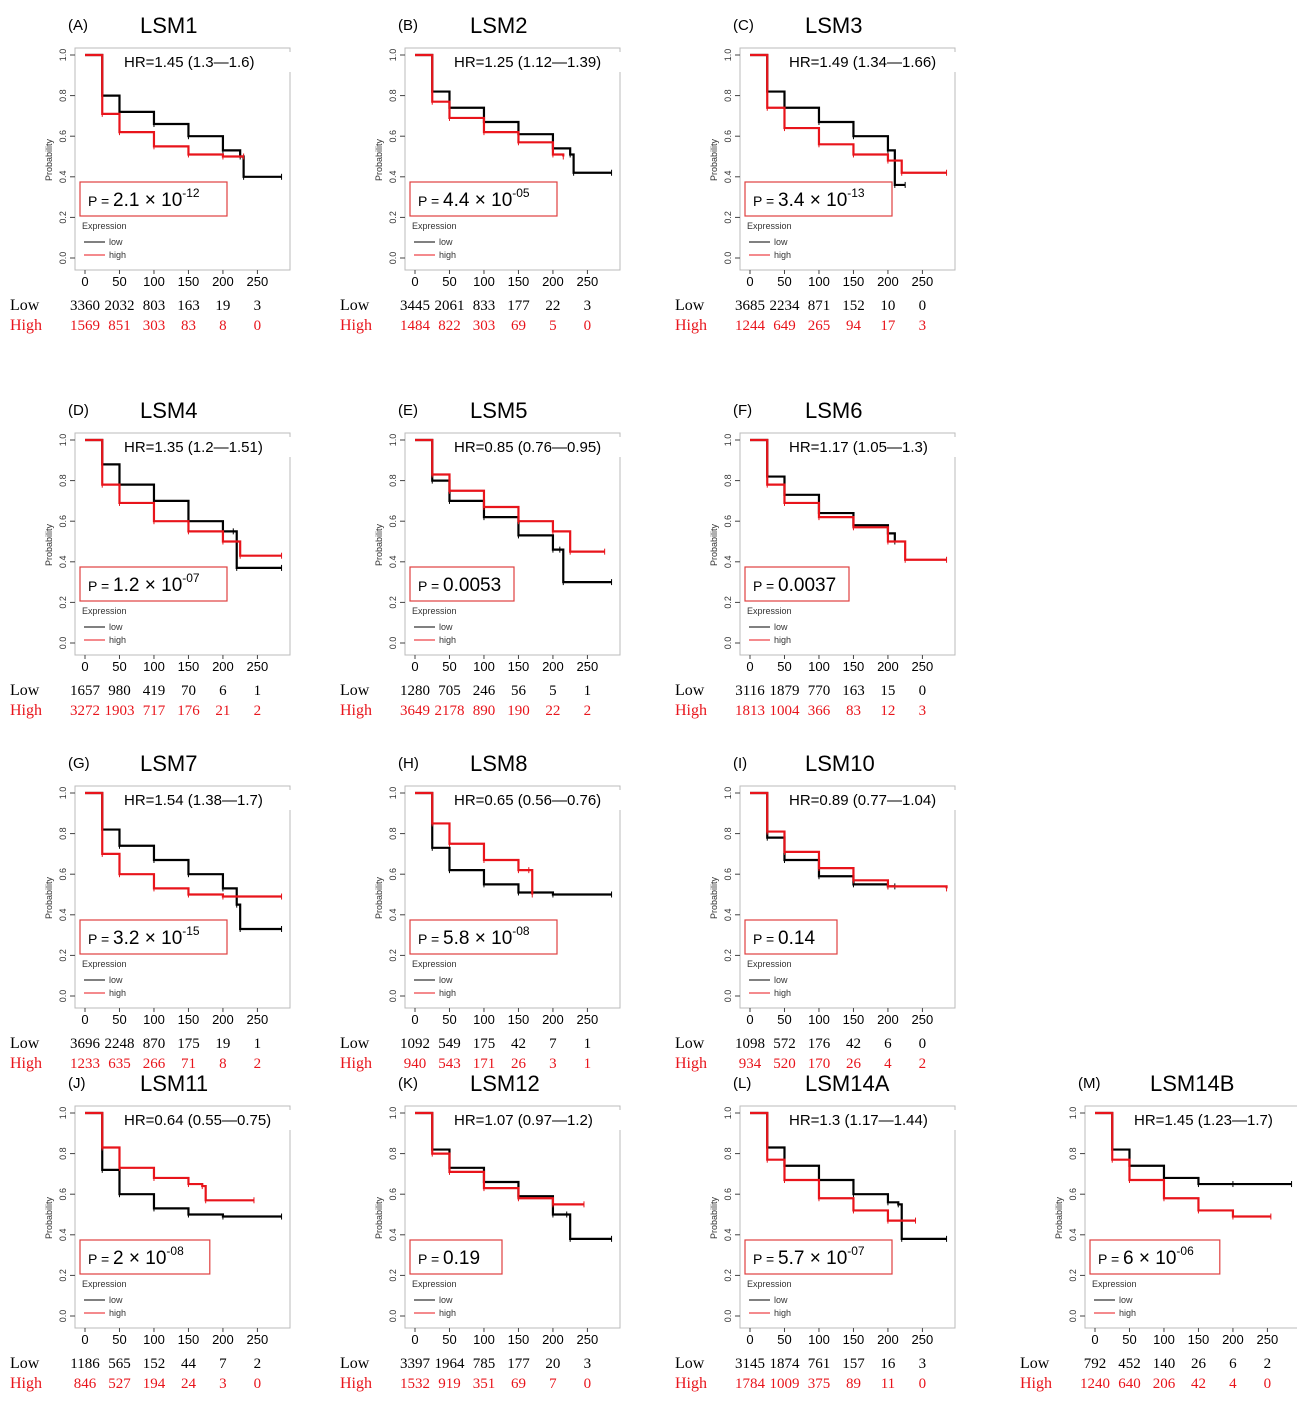 This screenshot has height=1408, width=1297. What do you see at coordinates (222, 1044) in the screenshot?
I see `at-risk-low-value: 19` at bounding box center [222, 1044].